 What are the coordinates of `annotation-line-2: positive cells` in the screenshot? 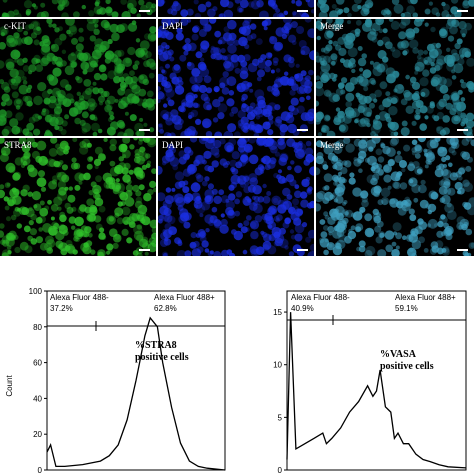 It's located at (407, 366).